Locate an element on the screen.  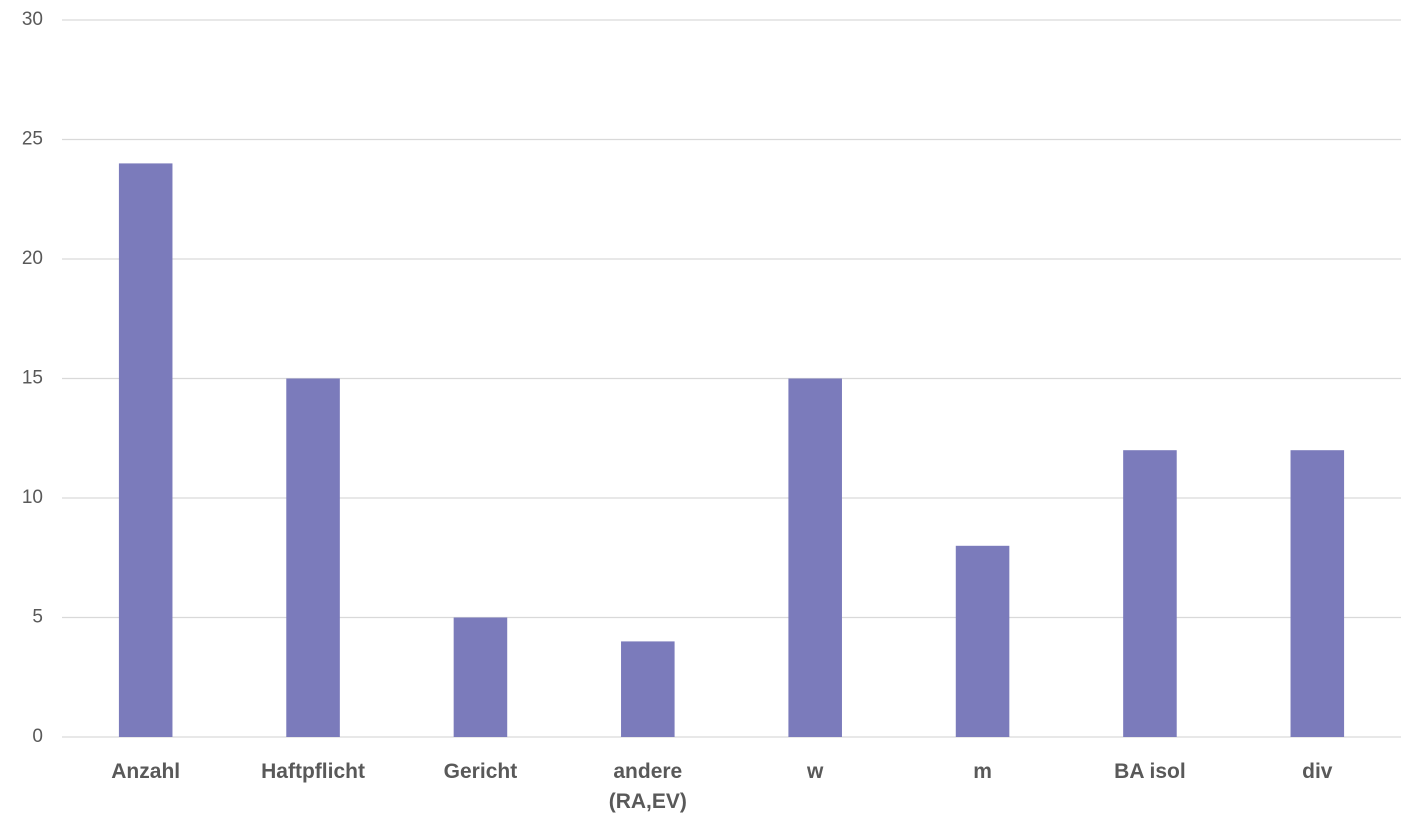
x-tick-label: Haftpflicht is located at coordinates (313, 771).